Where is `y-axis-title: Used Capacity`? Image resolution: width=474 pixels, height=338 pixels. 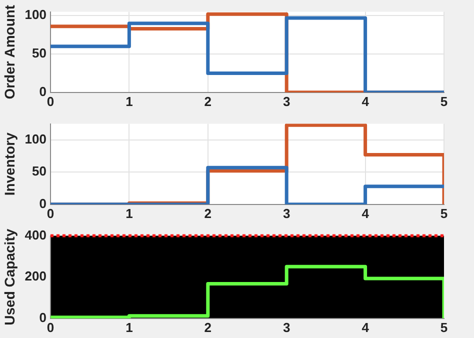
y-axis-title: Used Capacity is located at coordinates (9, 277).